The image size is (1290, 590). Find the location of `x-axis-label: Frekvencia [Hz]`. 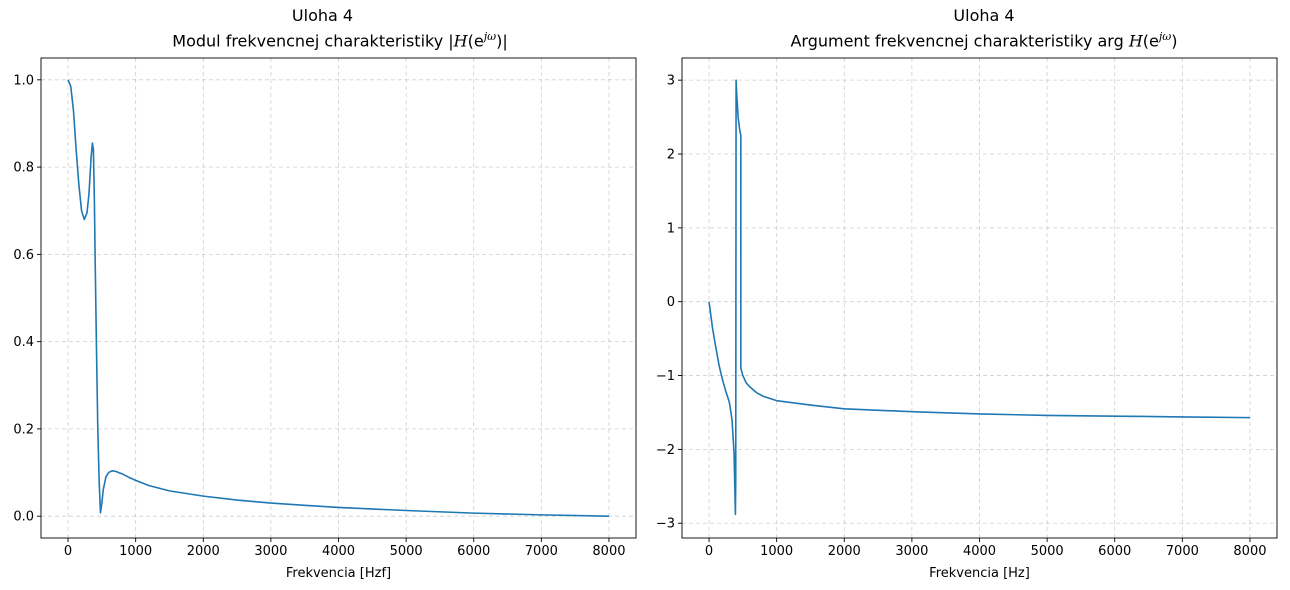

x-axis-label: Frekvencia [Hz] is located at coordinates (979, 573).